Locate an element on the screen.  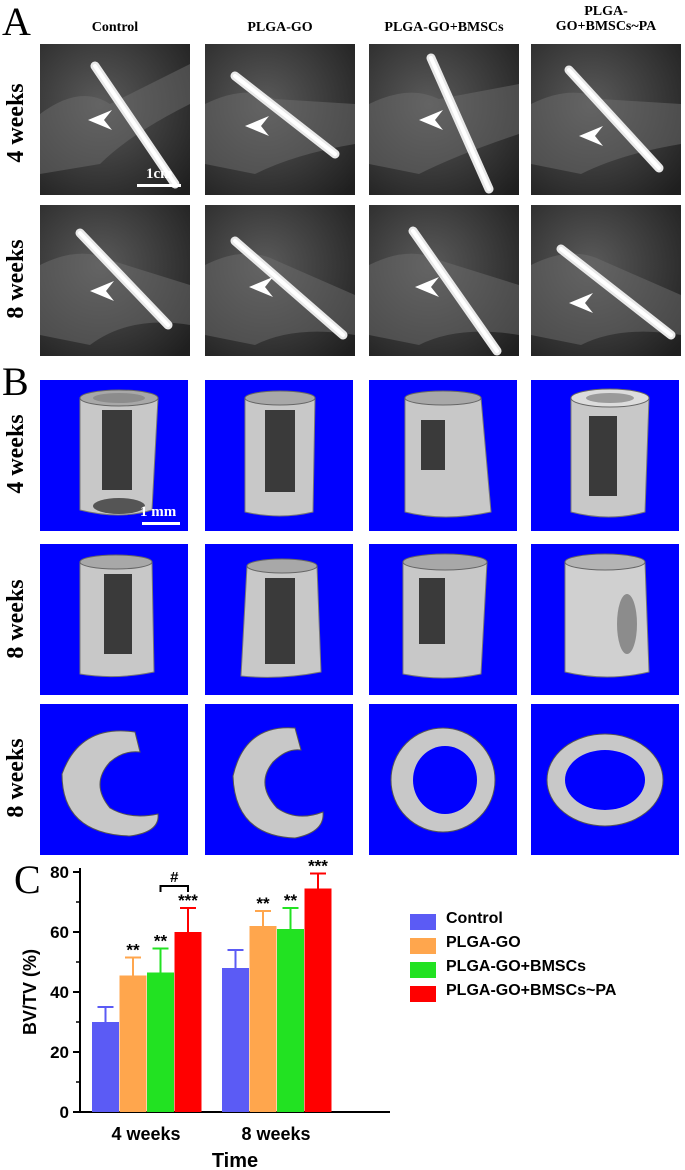
row-label-a-4weeks: 4 weeks is located at coordinates (16, 123).